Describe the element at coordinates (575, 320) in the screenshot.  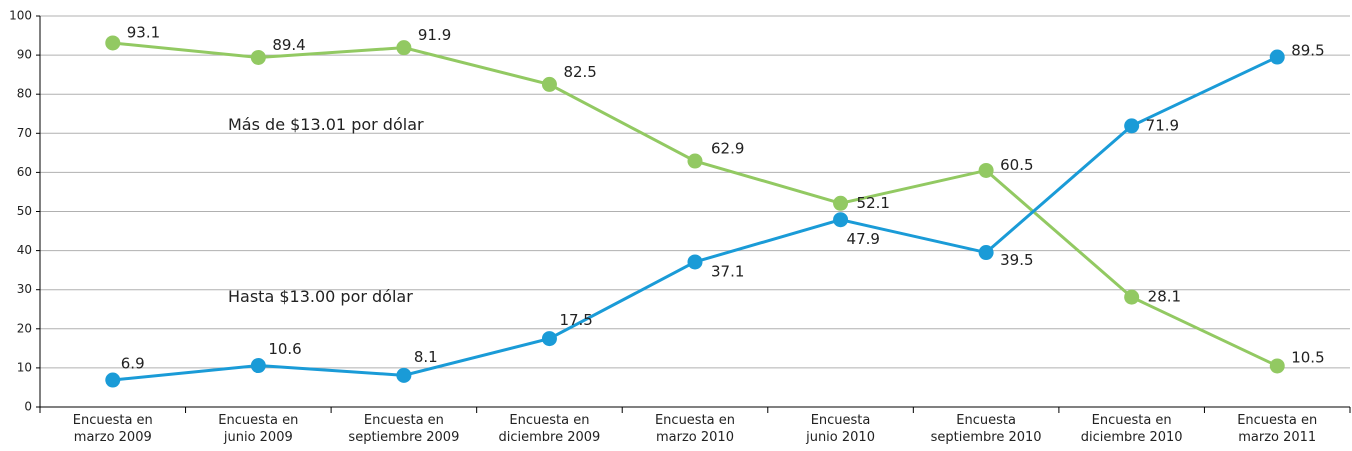
I see `data-label: 17.5` at that location.